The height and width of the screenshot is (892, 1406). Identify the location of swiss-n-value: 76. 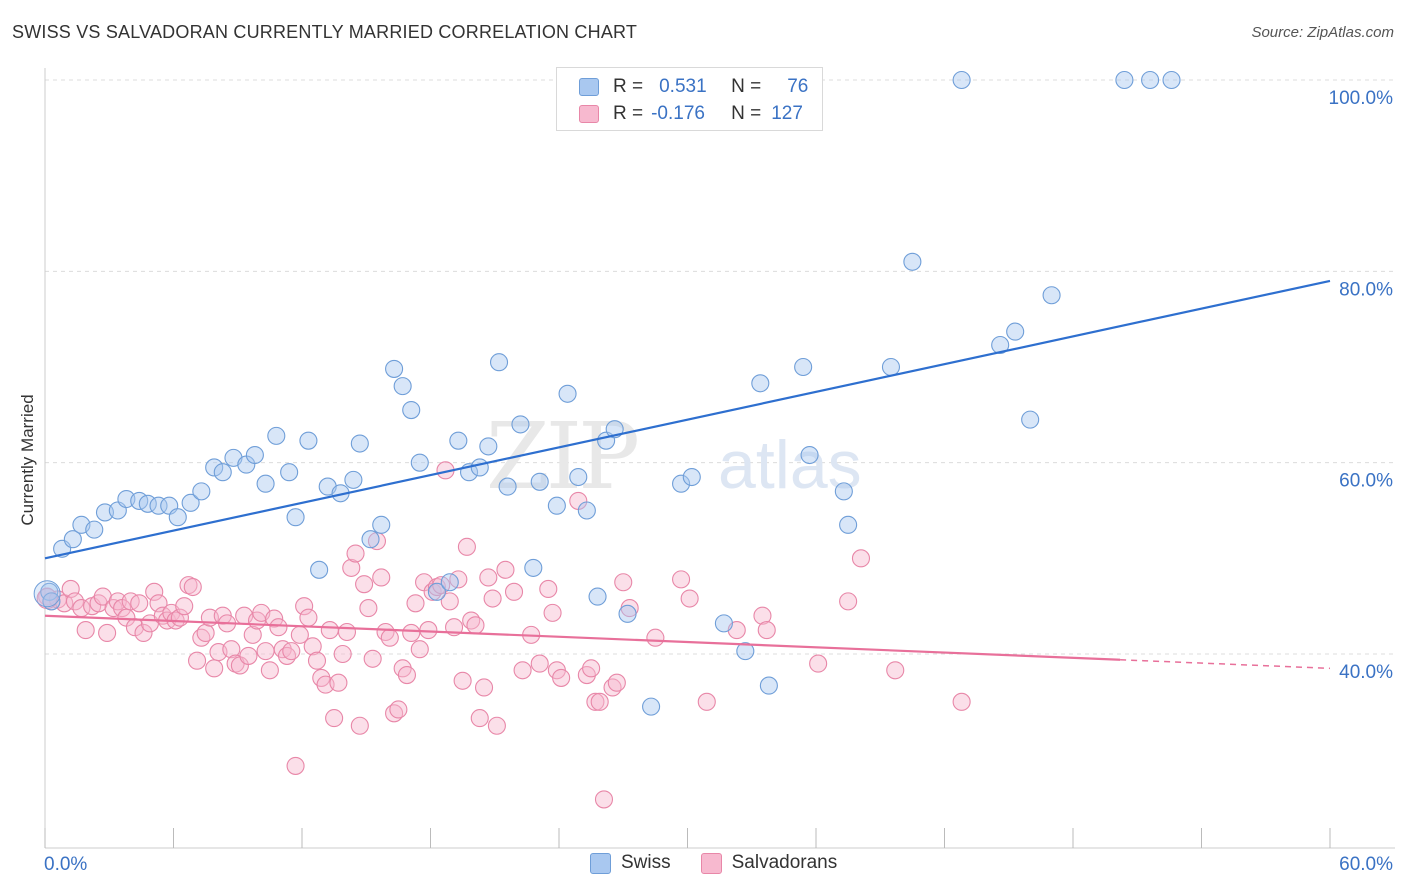
(798, 86).